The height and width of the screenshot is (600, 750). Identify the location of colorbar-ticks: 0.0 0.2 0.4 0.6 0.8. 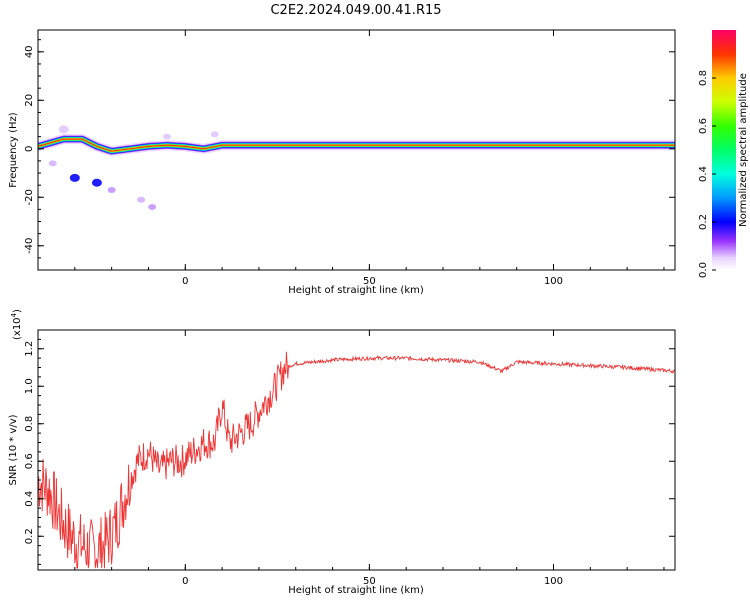
(707, 174).